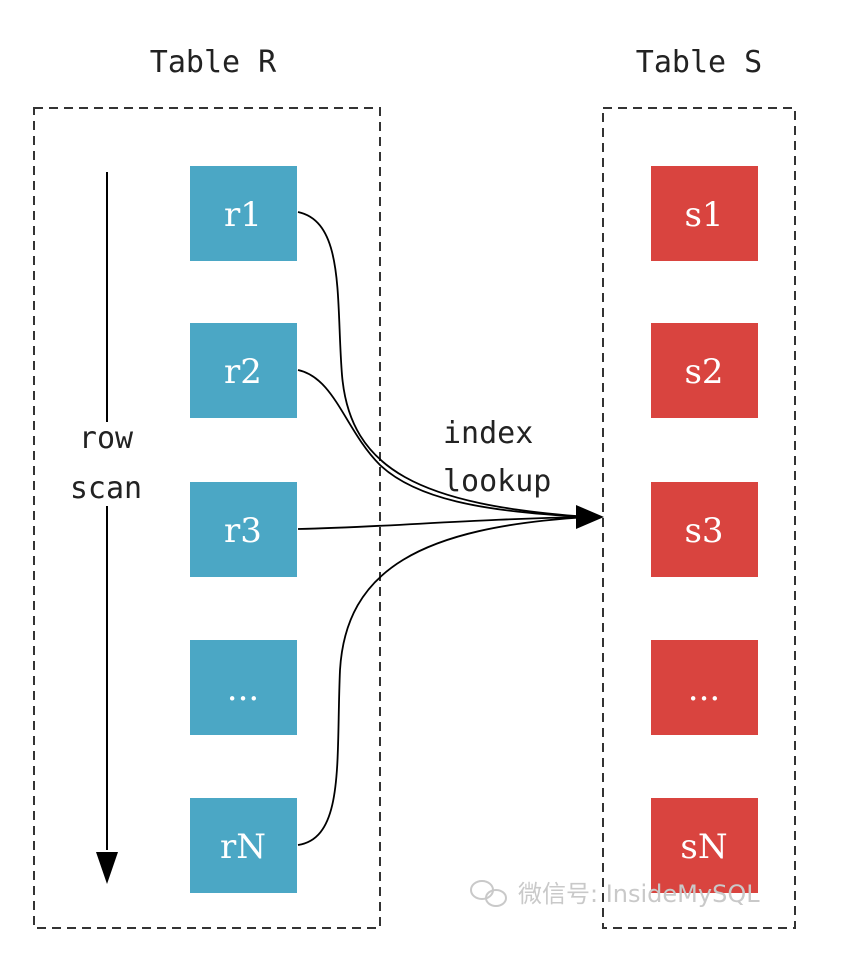 This screenshot has height=954, width=858. I want to click on table-s-title: Table S, so click(699, 62).